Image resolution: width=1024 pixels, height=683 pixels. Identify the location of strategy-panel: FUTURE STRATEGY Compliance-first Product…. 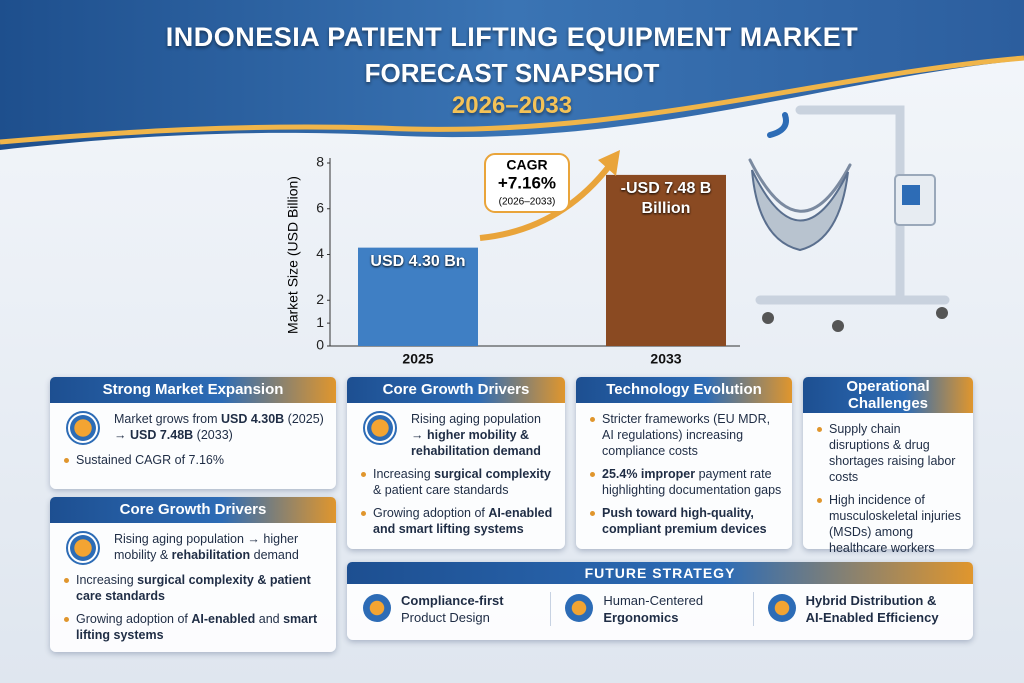
(660, 601).